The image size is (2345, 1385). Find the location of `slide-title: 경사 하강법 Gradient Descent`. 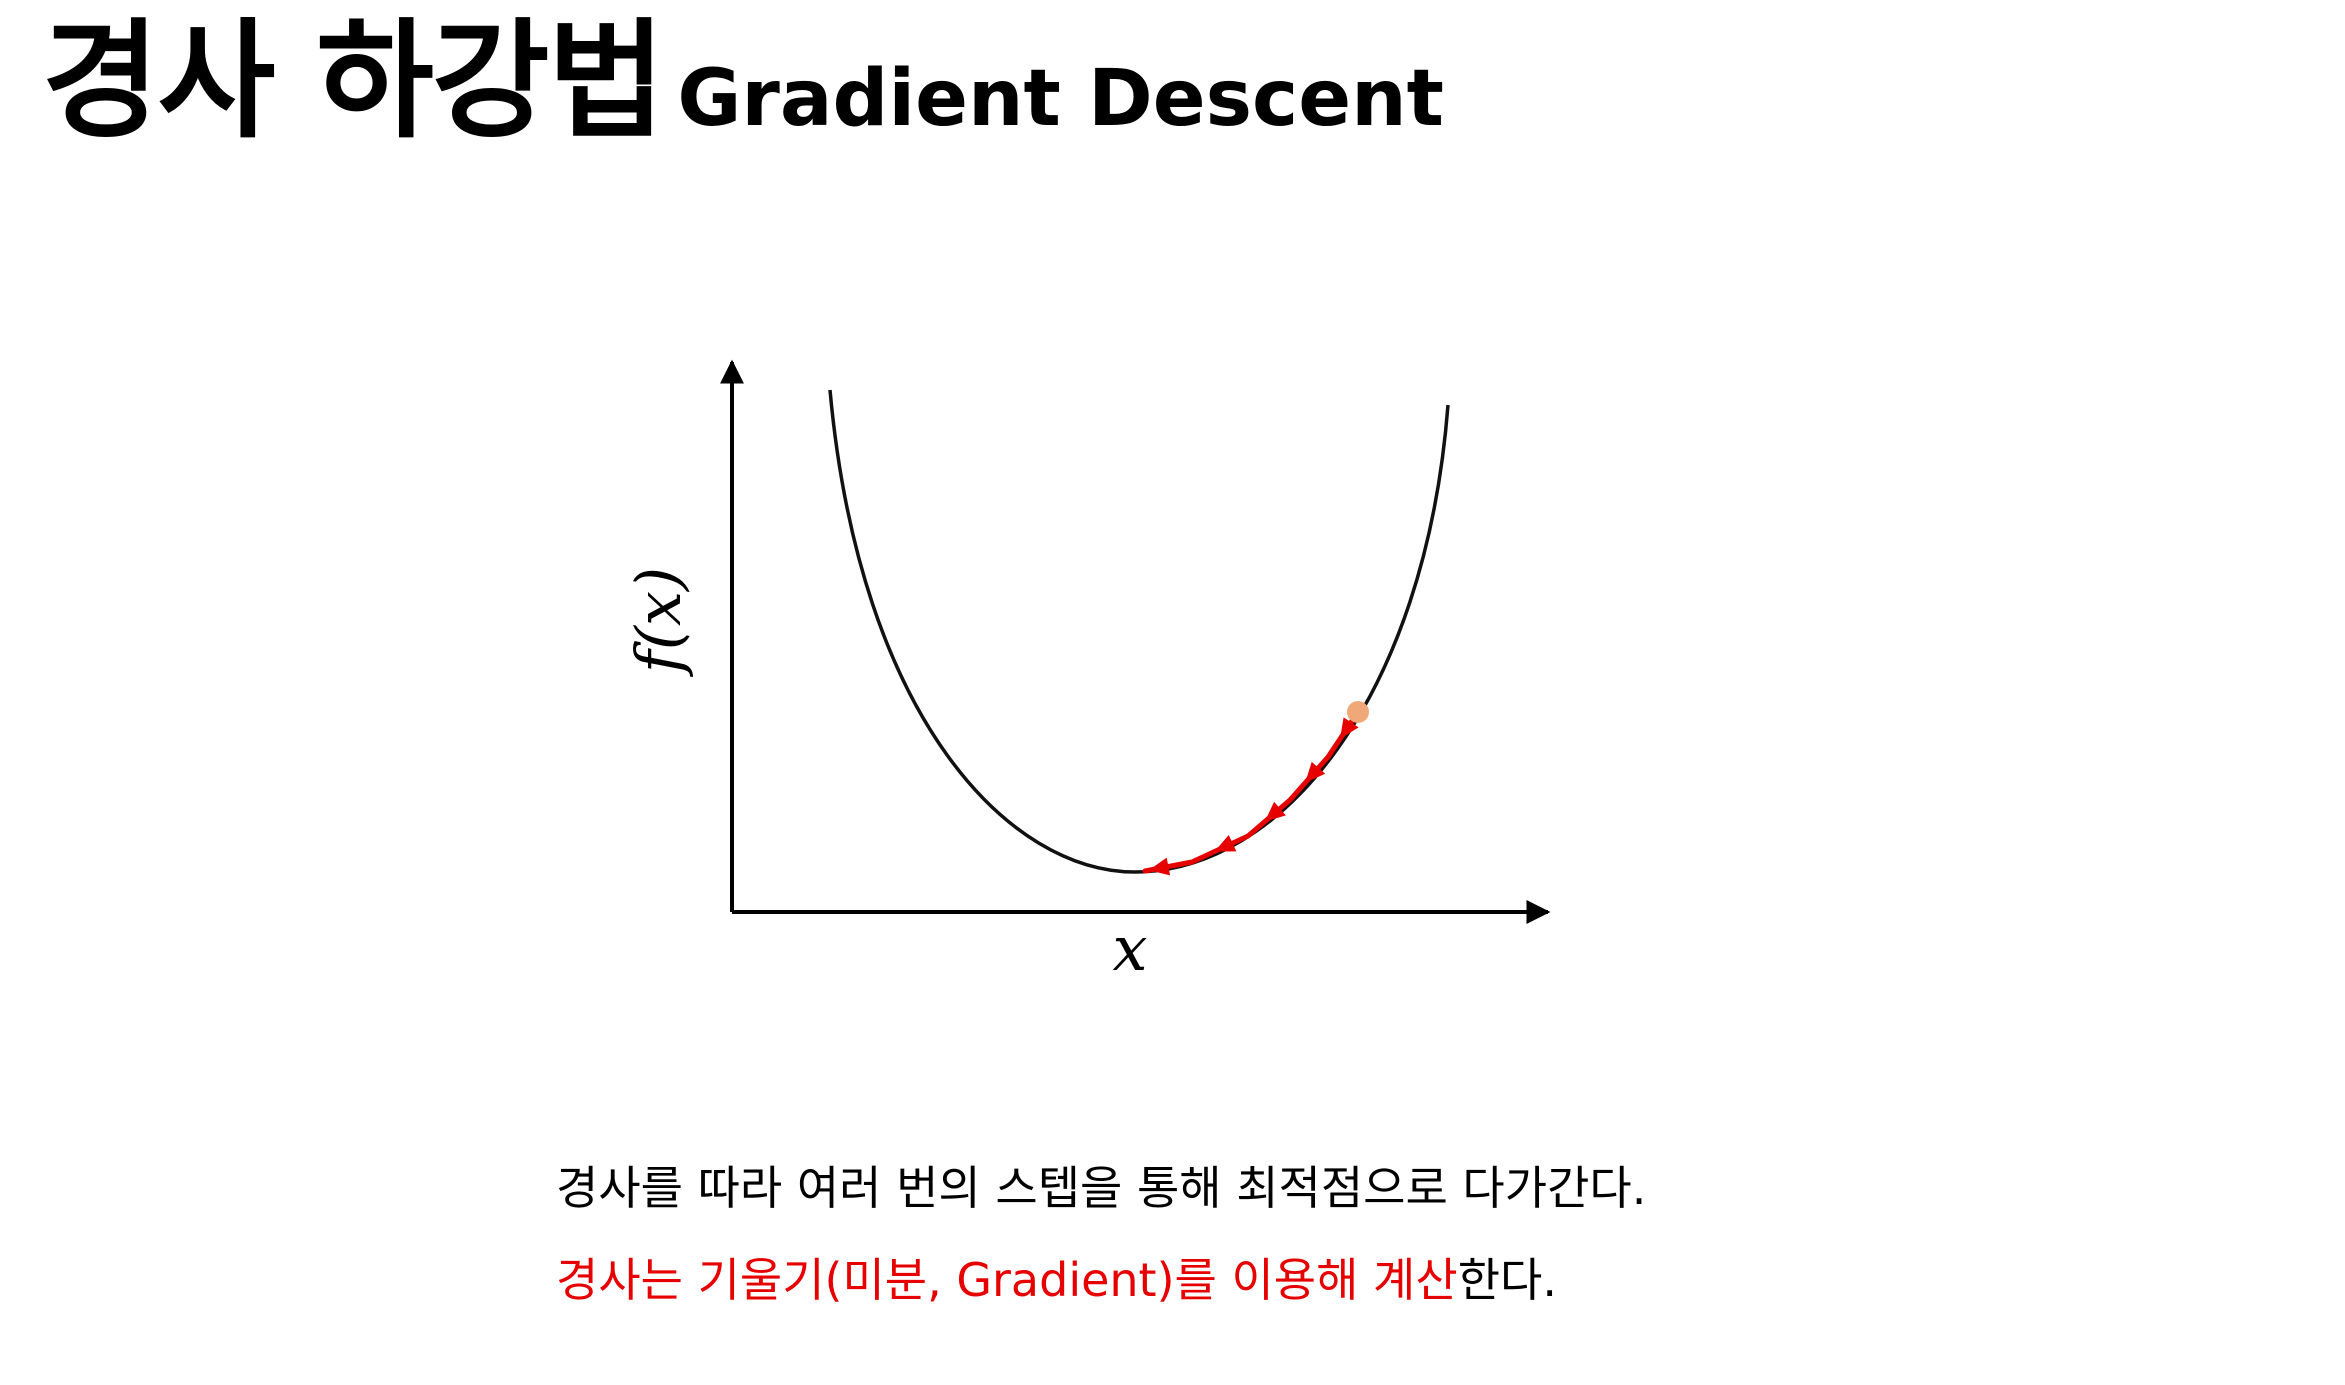

slide-title: 경사 하강법 Gradient Descent is located at coordinates (743, 82).